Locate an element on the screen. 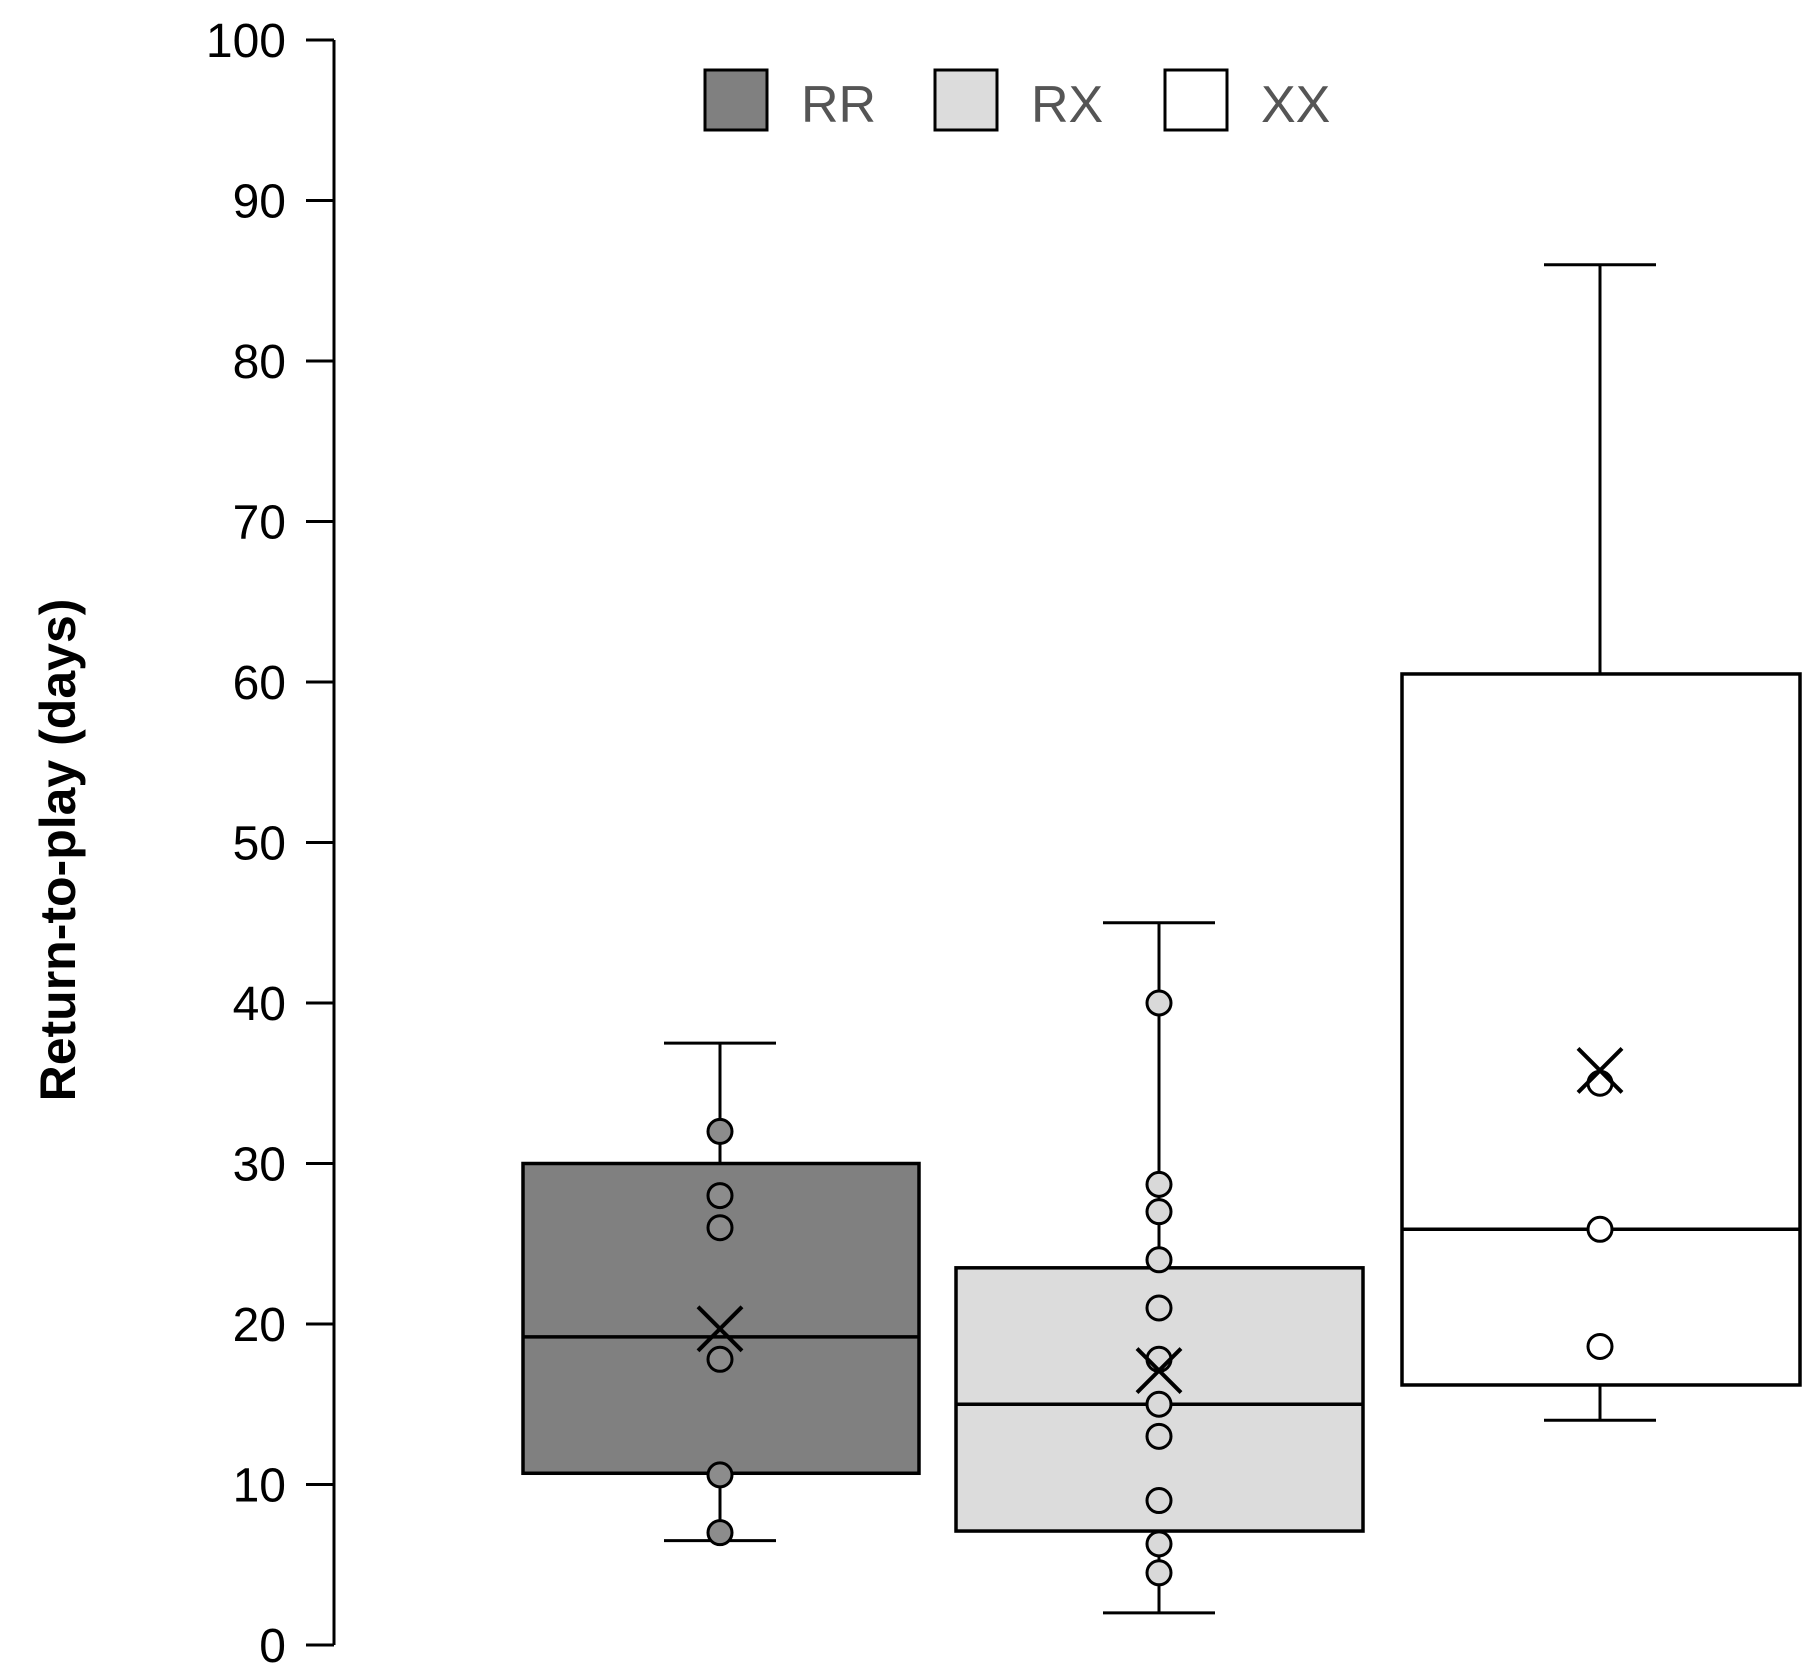 This screenshot has height=1680, width=1815. y-axis: 0 10 20 30 40 50 60 70 80 90 100 is located at coordinates (271, 844).